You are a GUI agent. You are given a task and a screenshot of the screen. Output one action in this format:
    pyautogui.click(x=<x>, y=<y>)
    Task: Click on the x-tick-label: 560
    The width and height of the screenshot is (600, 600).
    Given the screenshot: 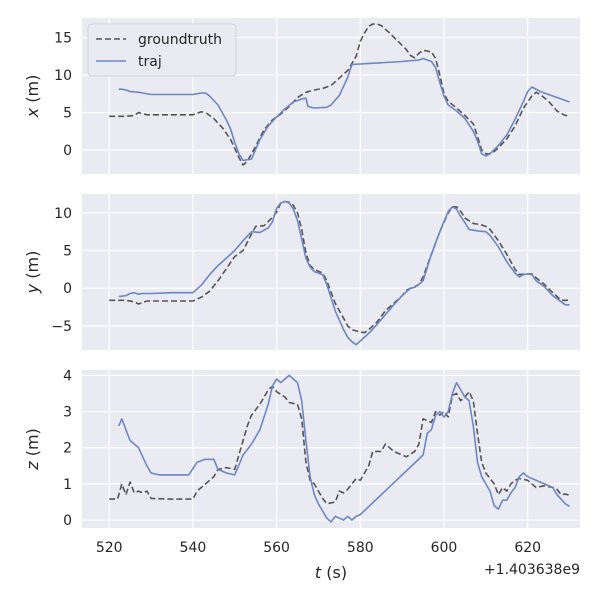 What is the action you would take?
    pyautogui.click(x=276, y=548)
    